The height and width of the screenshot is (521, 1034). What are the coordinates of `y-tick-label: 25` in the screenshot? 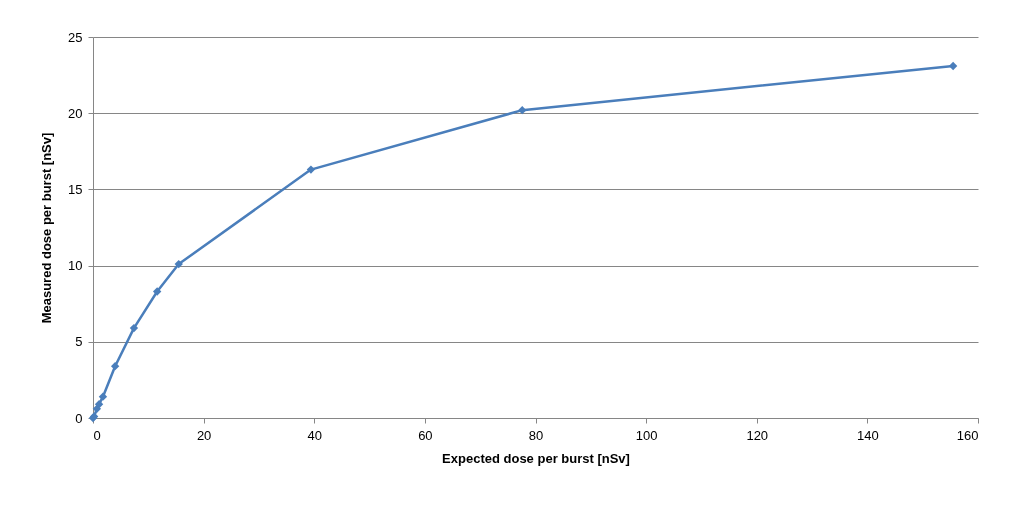 It's located at (75, 37).